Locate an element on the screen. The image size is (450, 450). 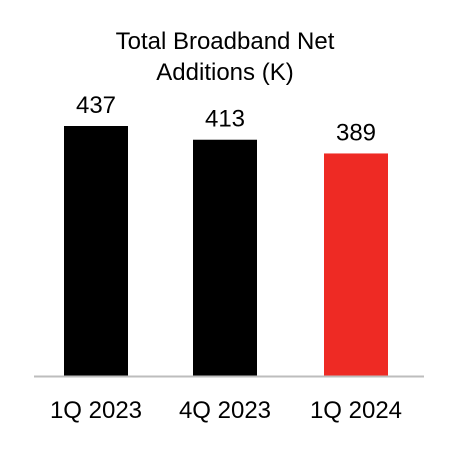
data-label-2: 413 is located at coordinates (225, 119).